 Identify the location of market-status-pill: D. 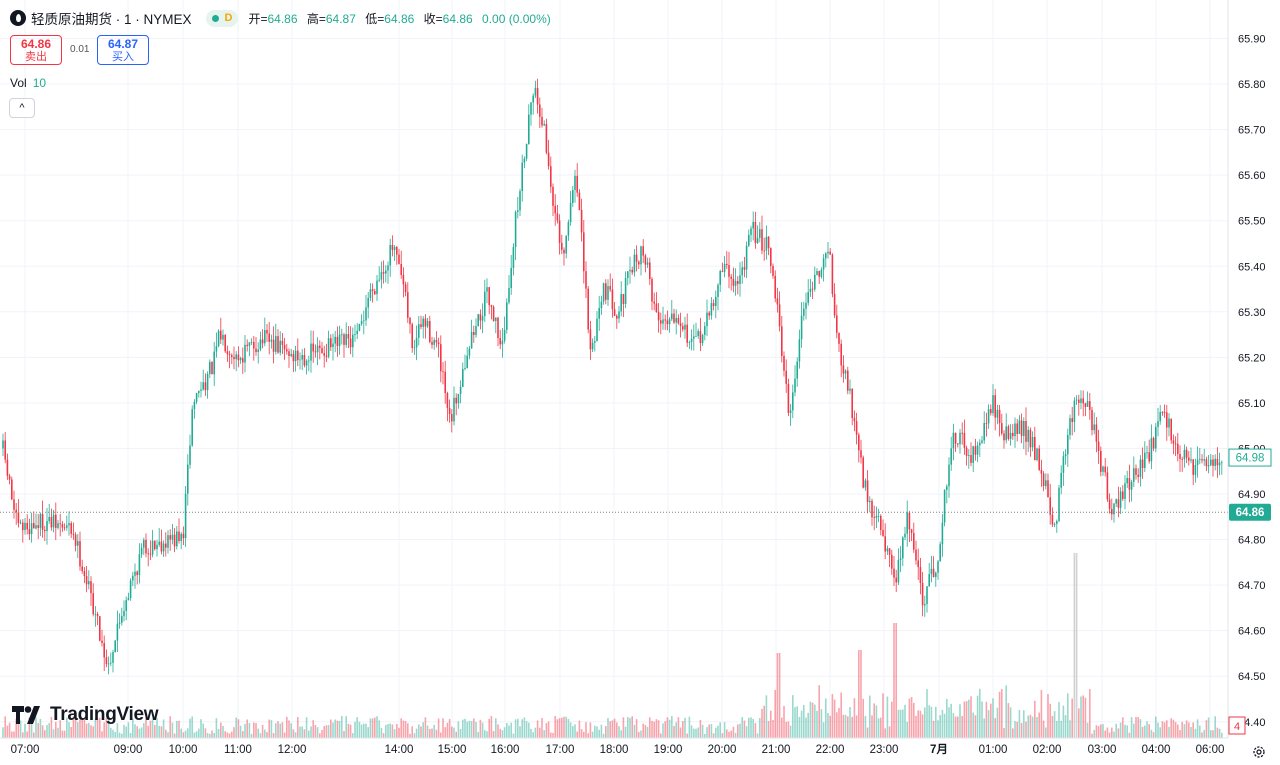
(222, 18).